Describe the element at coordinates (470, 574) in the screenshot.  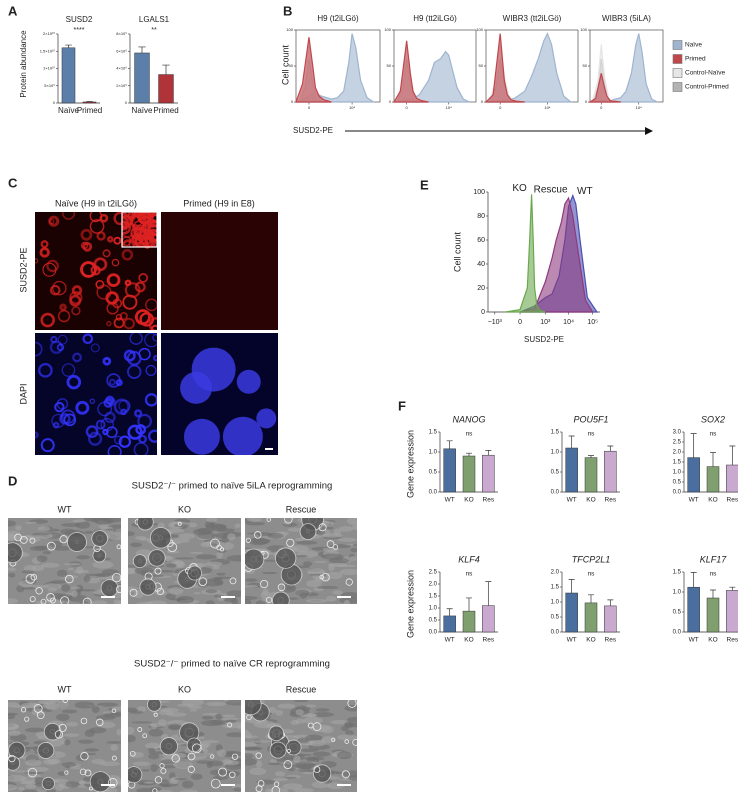
I see `significance: ns` at that location.